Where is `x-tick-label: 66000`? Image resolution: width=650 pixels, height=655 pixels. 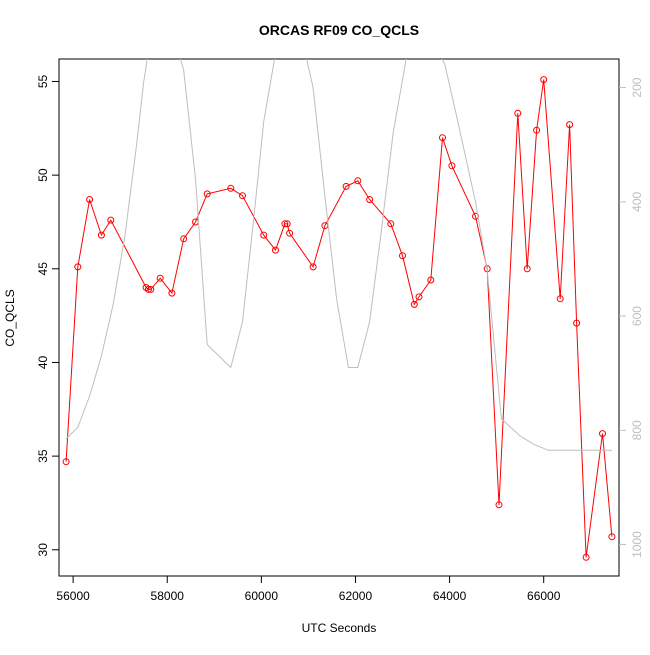
x-tick-label: 66000 is located at coordinates (544, 596).